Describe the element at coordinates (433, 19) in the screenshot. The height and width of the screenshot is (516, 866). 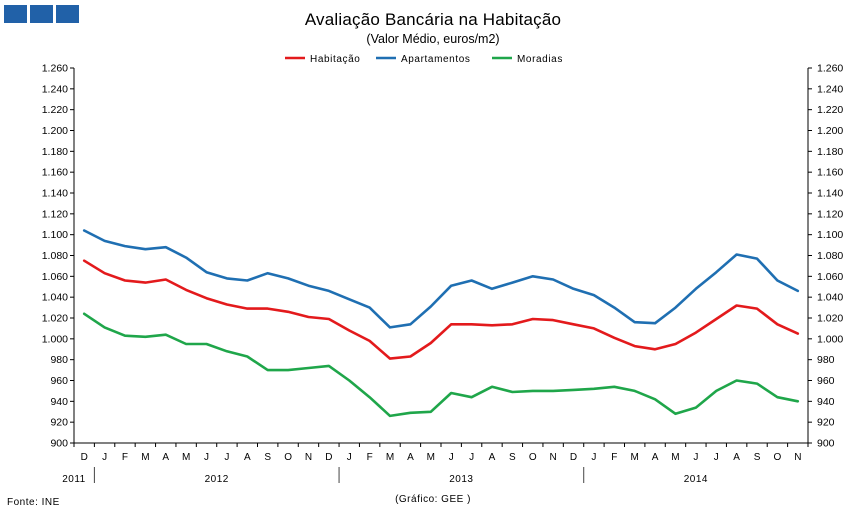
I see `chart-title: Avaliação Bancária na Habitação` at that location.